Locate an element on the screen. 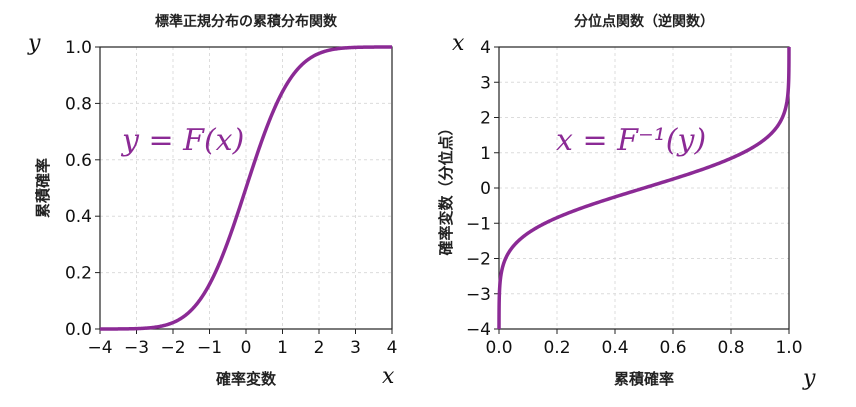  cdf-y-tick-label: 0.8 is located at coordinates (78, 104).